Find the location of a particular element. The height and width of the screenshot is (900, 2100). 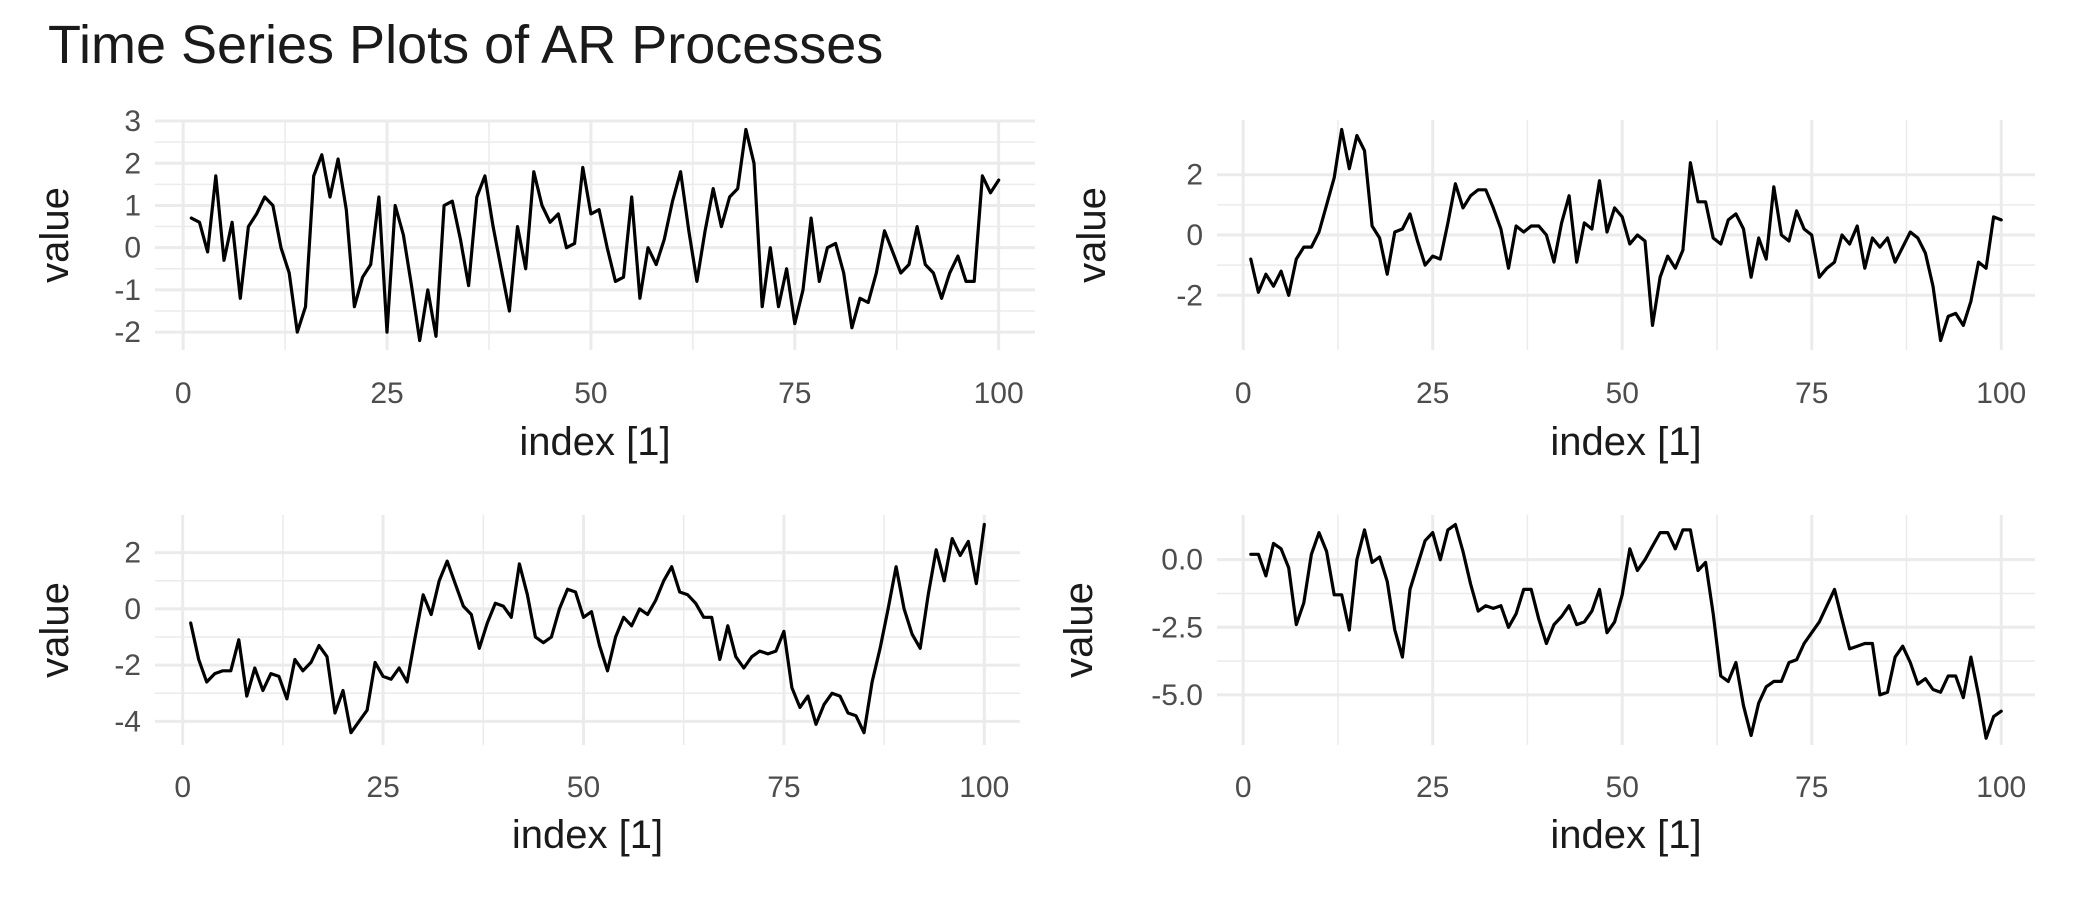

y-tick-label: 1 is located at coordinates (132, 205).